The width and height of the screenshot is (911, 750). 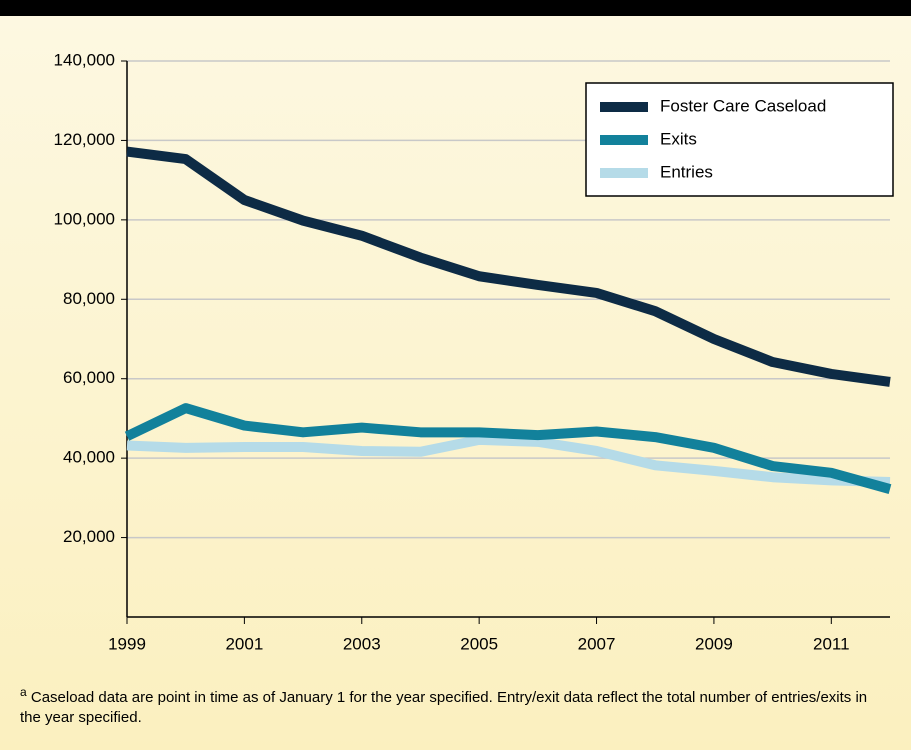 I want to click on y-tick-label: 100,000, so click(x=84, y=218).